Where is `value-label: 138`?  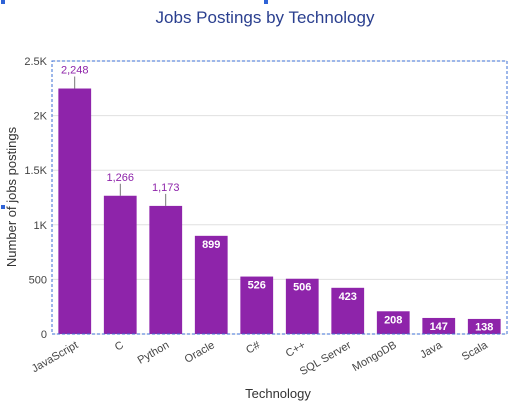
value-label: 138 is located at coordinates (484, 327).